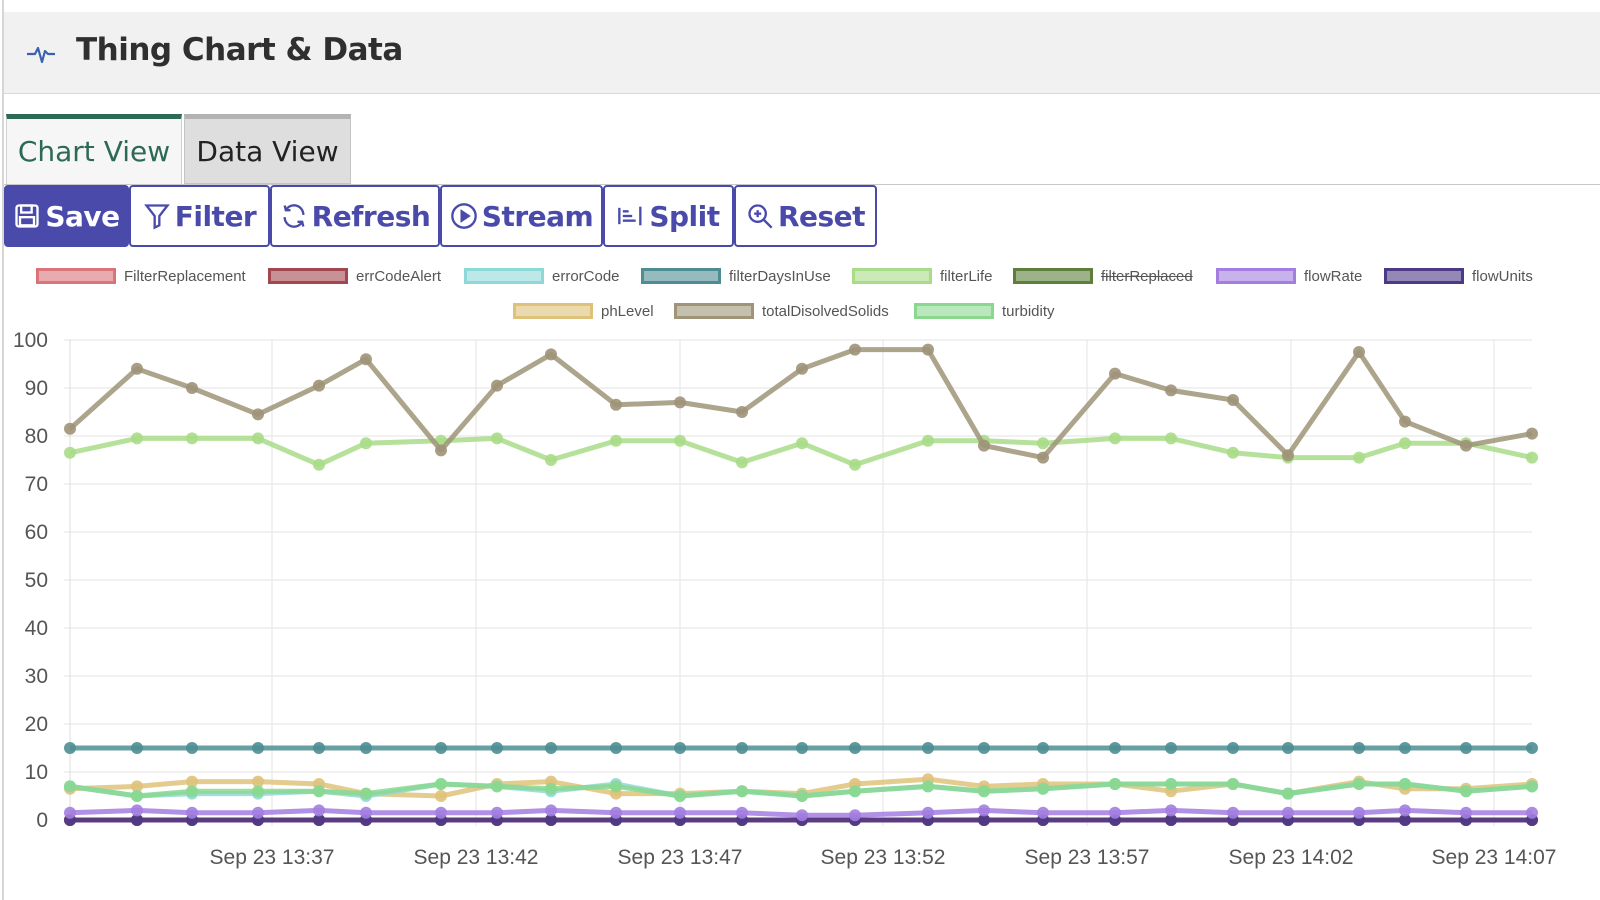  Describe the element at coordinates (239, 50) in the screenshot. I see `page-title: Thing Chart & Data` at that location.